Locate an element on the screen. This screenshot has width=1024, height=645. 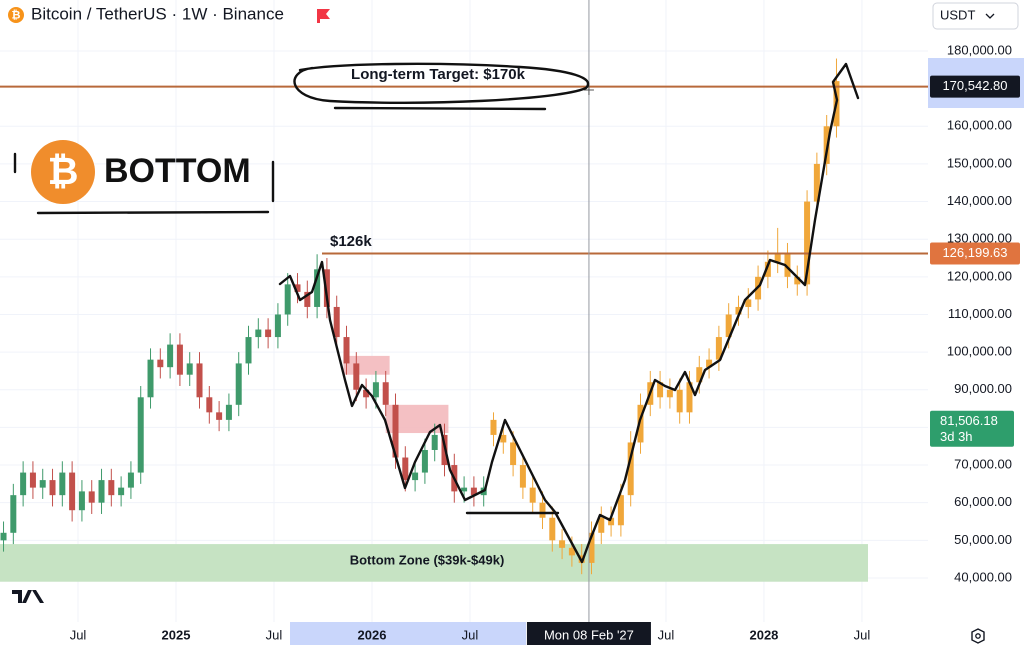
currency: USDT is located at coordinates (957, 14).